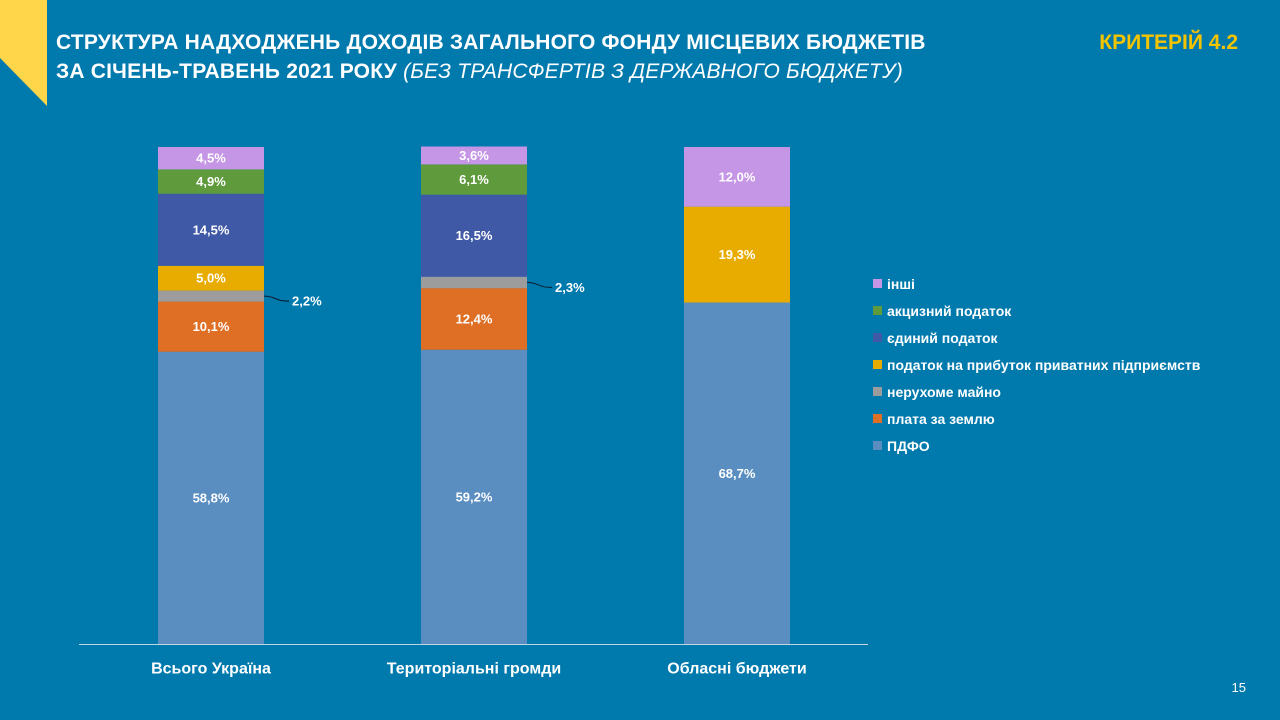 The height and width of the screenshot is (720, 1280). I want to click on data-label-1-акцизний-податок: 4,9%, so click(211, 181).